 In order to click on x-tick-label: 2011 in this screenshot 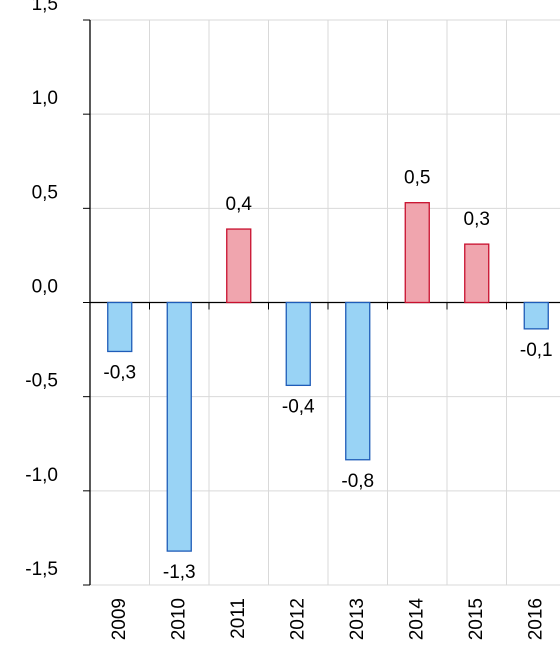, I will do `click(238, 618)`.